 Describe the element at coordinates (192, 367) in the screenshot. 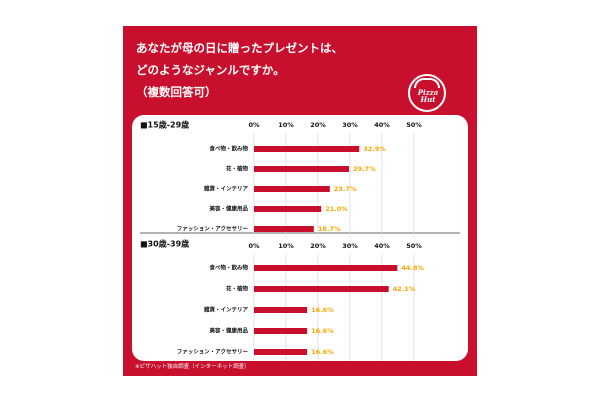

I see `footnote: ※ピザハット独自調査（インターネット調査）` at that location.